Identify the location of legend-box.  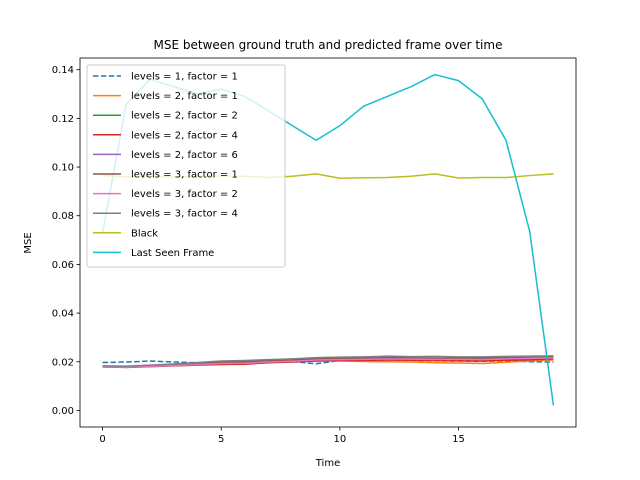
(186, 166).